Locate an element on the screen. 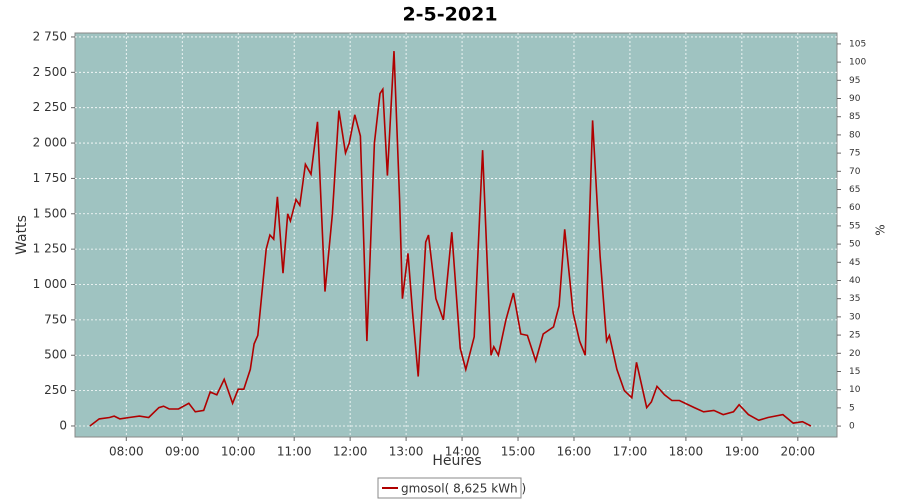  y2-tick-label: 10 is located at coordinates (855, 390).